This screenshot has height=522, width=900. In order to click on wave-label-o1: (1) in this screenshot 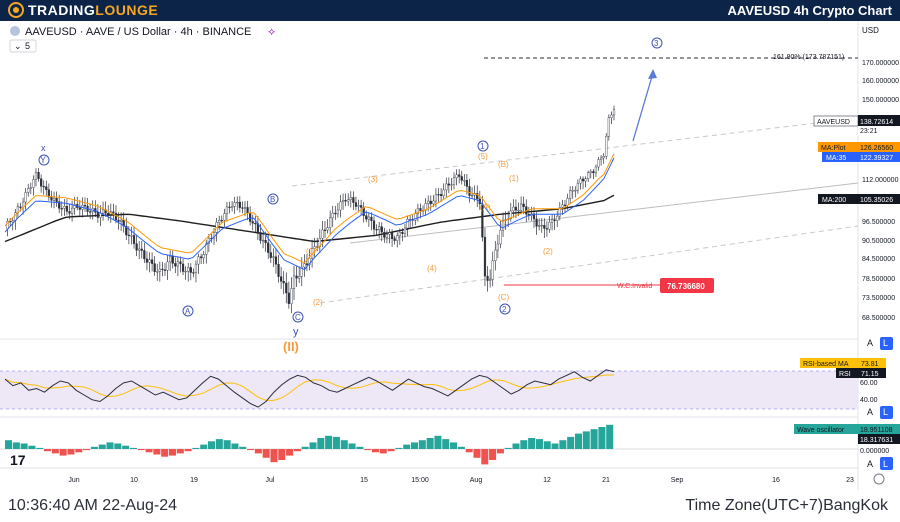, I will do `click(311, 251)`.